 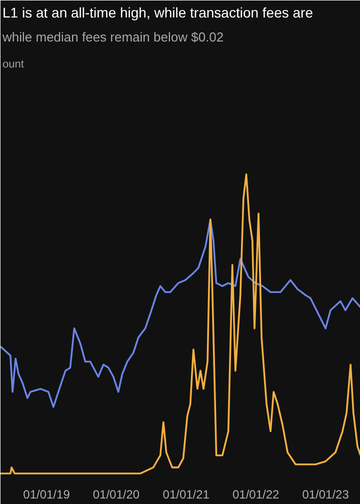 What do you see at coordinates (256, 495) in the screenshot?
I see `x-tick-label: 01/01/22` at bounding box center [256, 495].